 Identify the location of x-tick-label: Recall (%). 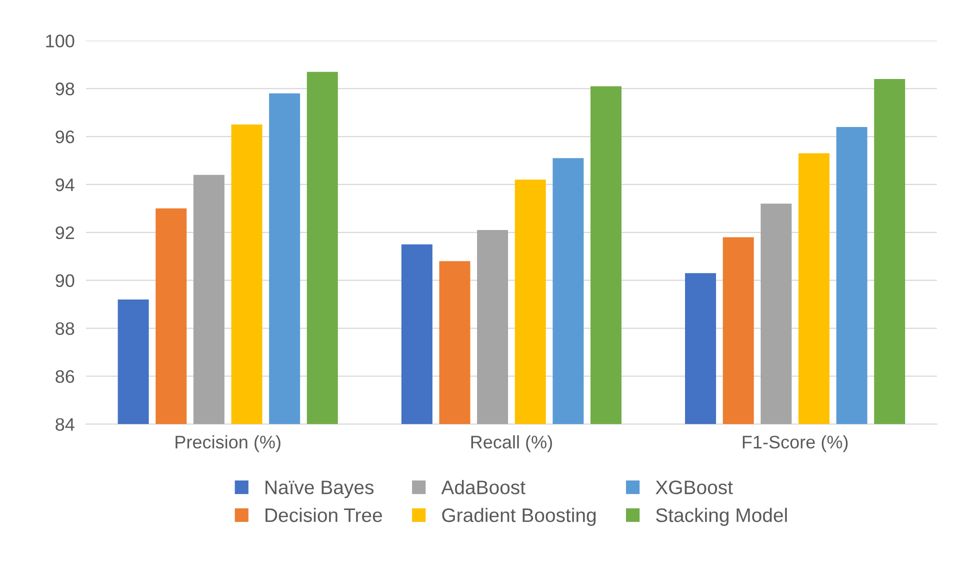
(511, 443).